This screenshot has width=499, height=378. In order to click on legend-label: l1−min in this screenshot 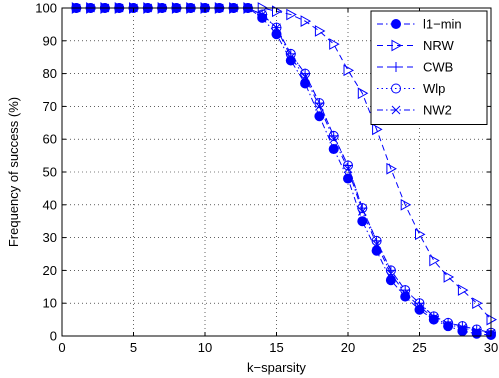, I will do `click(442, 24)`.